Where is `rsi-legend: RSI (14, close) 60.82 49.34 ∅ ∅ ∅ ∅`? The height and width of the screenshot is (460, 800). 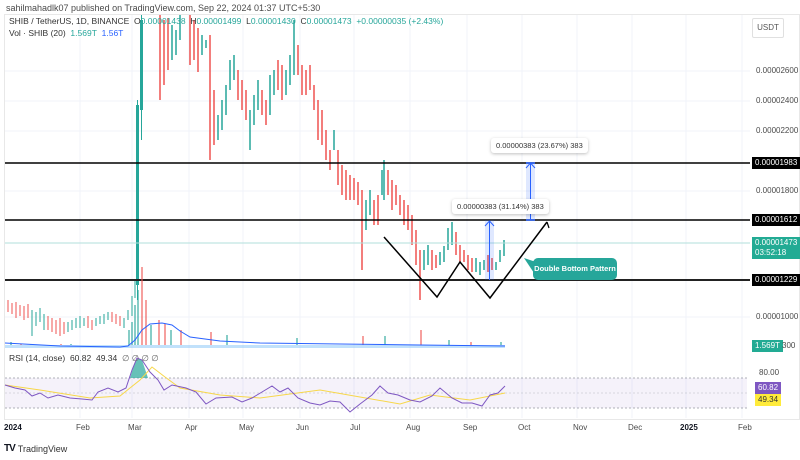
rsi-legend: RSI (14, close) 60.82 49.34 ∅ ∅ ∅ ∅ is located at coordinates (84, 358).